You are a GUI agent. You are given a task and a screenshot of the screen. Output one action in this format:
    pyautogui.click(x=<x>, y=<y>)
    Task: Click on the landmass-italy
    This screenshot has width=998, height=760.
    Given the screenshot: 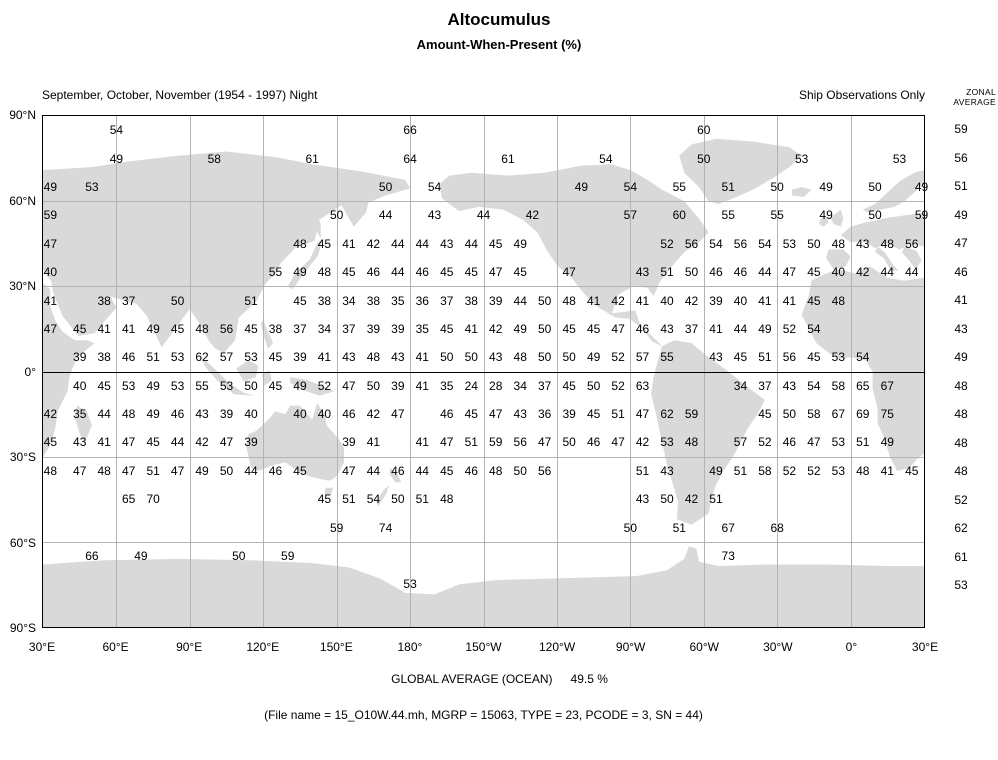 What is the action you would take?
    pyautogui.click(x=887, y=258)
    